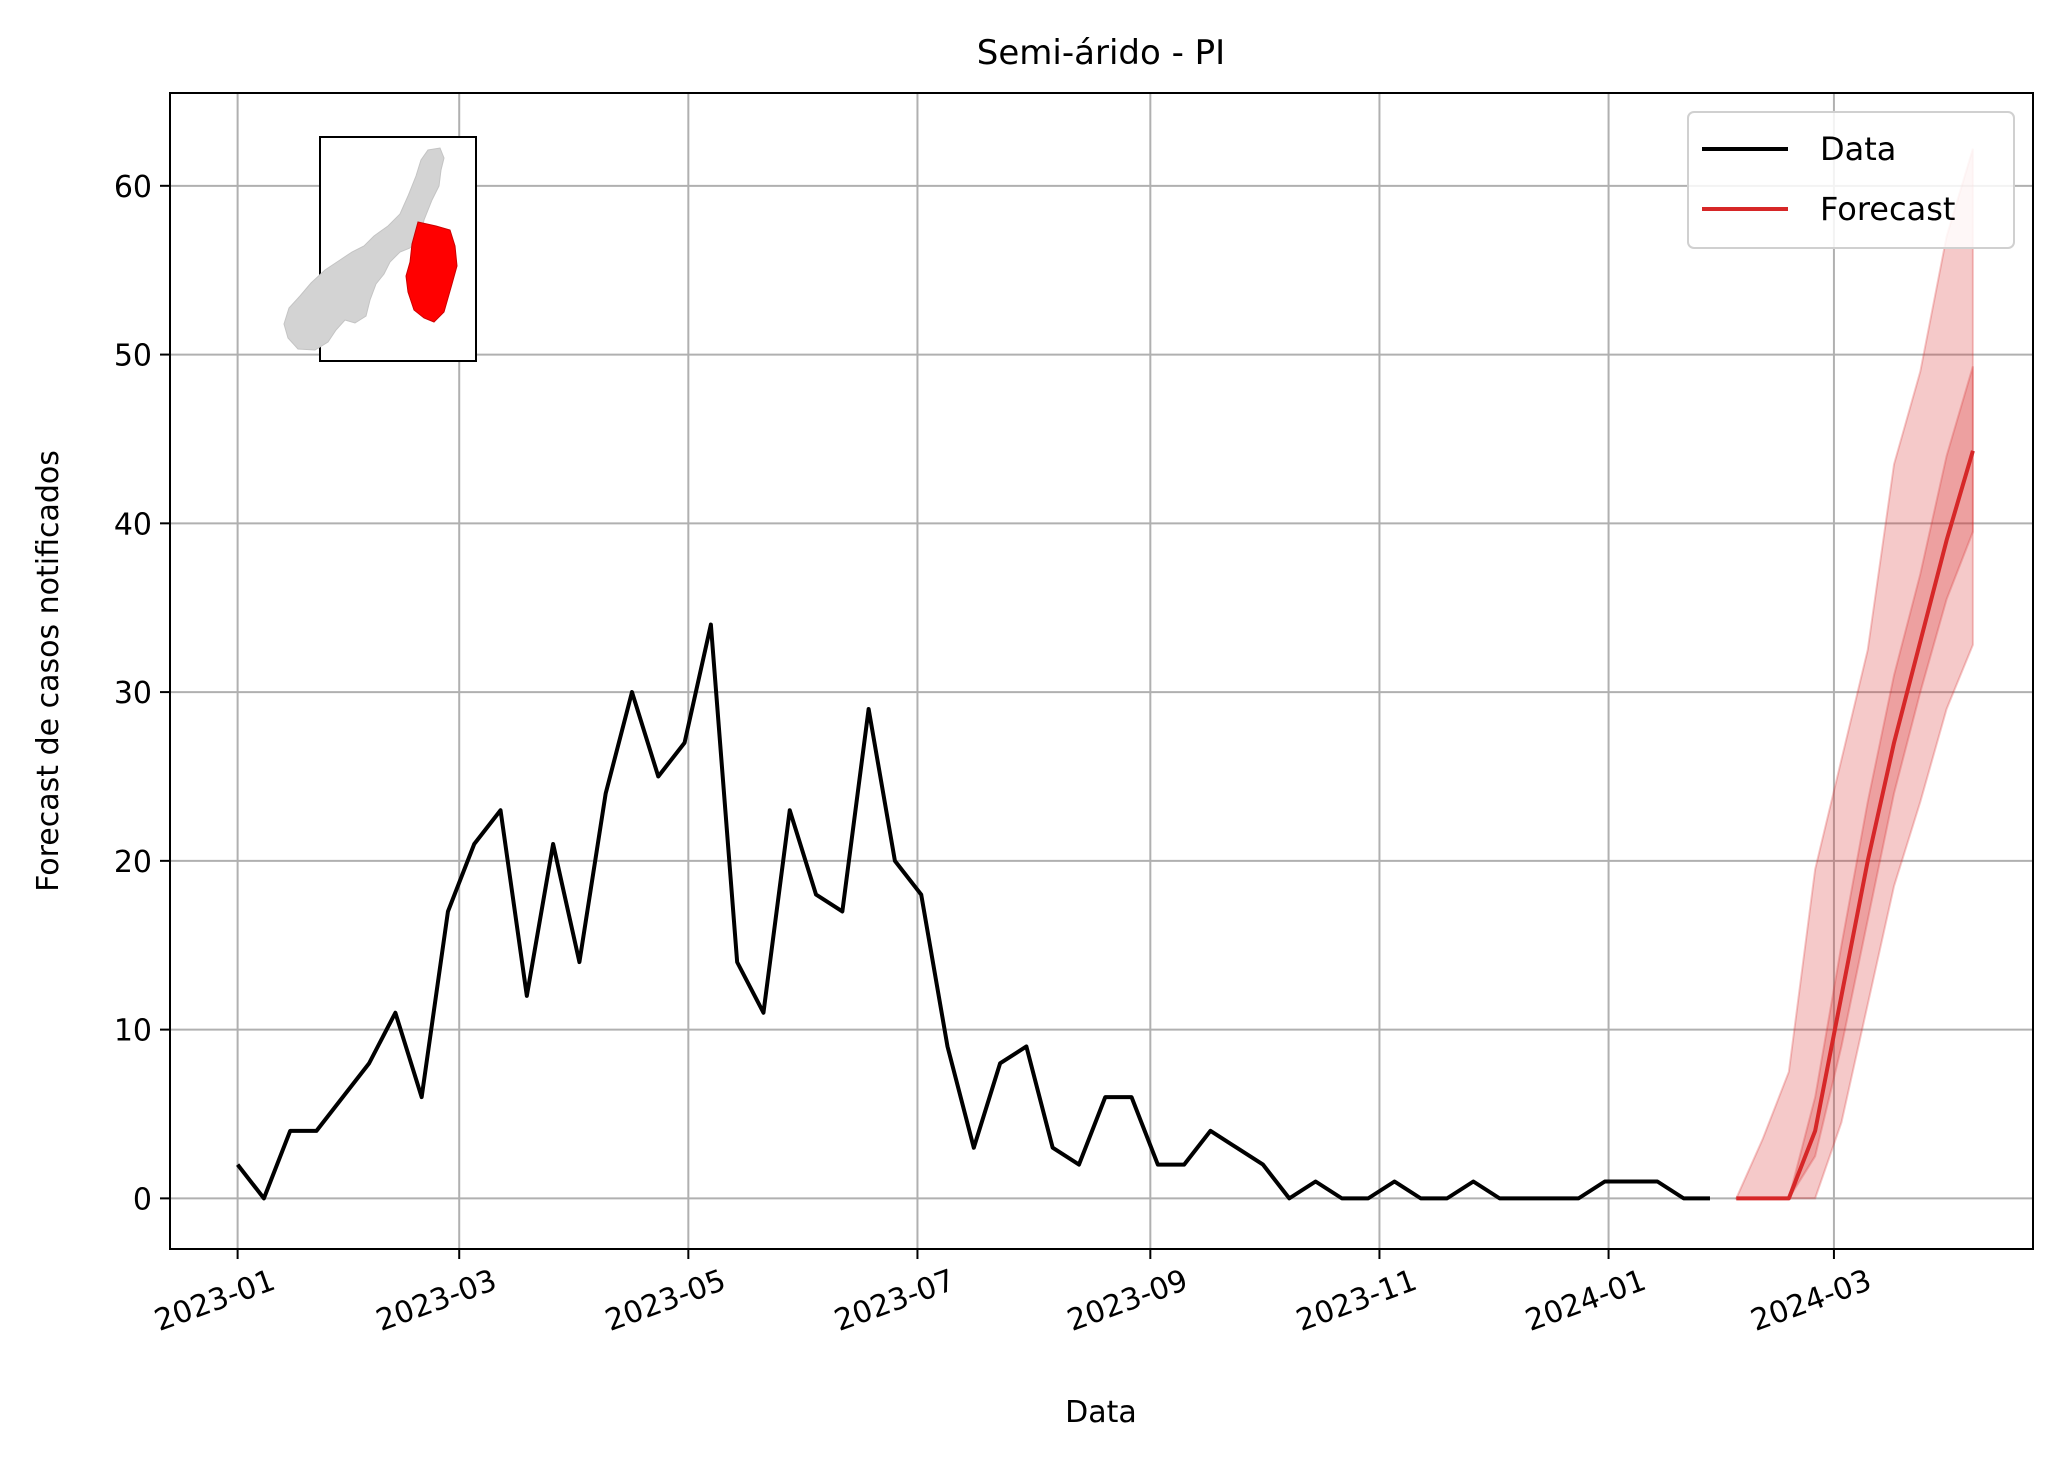 Image resolution: width=2058 pixels, height=1460 pixels. I want to click on y-tick-label: 60, so click(133, 187).